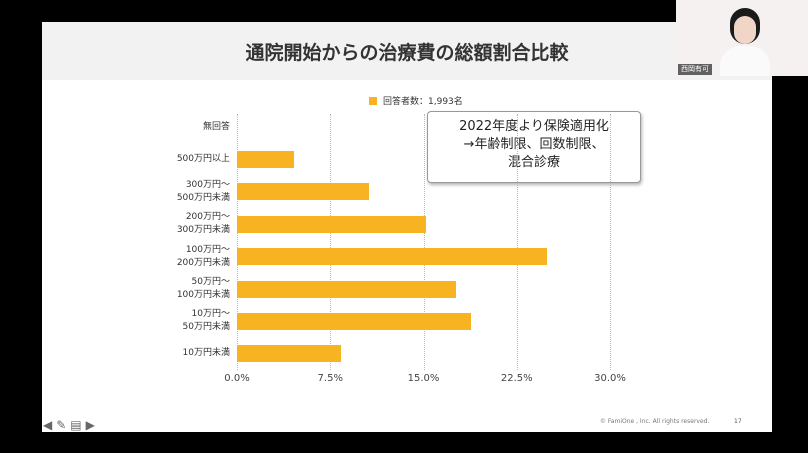 The height and width of the screenshot is (453, 808). Describe the element at coordinates (745, 61) in the screenshot. I see `person-body` at that location.